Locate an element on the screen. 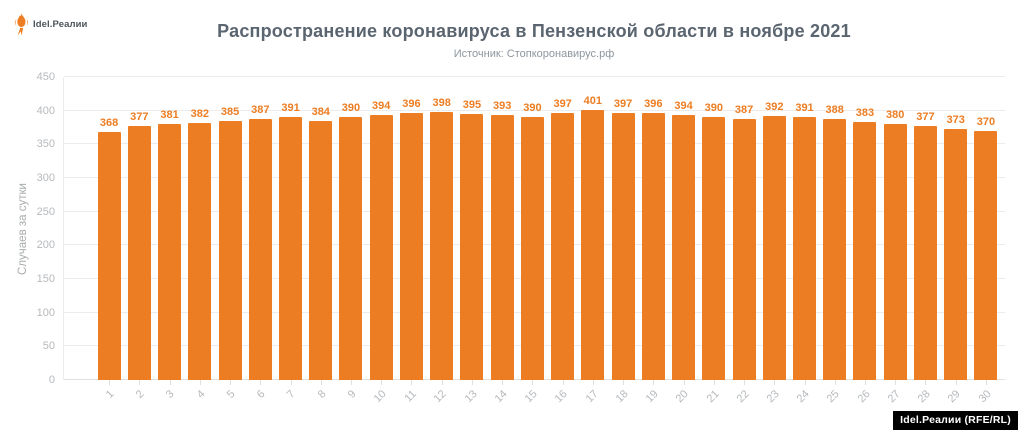  bar: 373 is located at coordinates (956, 247).